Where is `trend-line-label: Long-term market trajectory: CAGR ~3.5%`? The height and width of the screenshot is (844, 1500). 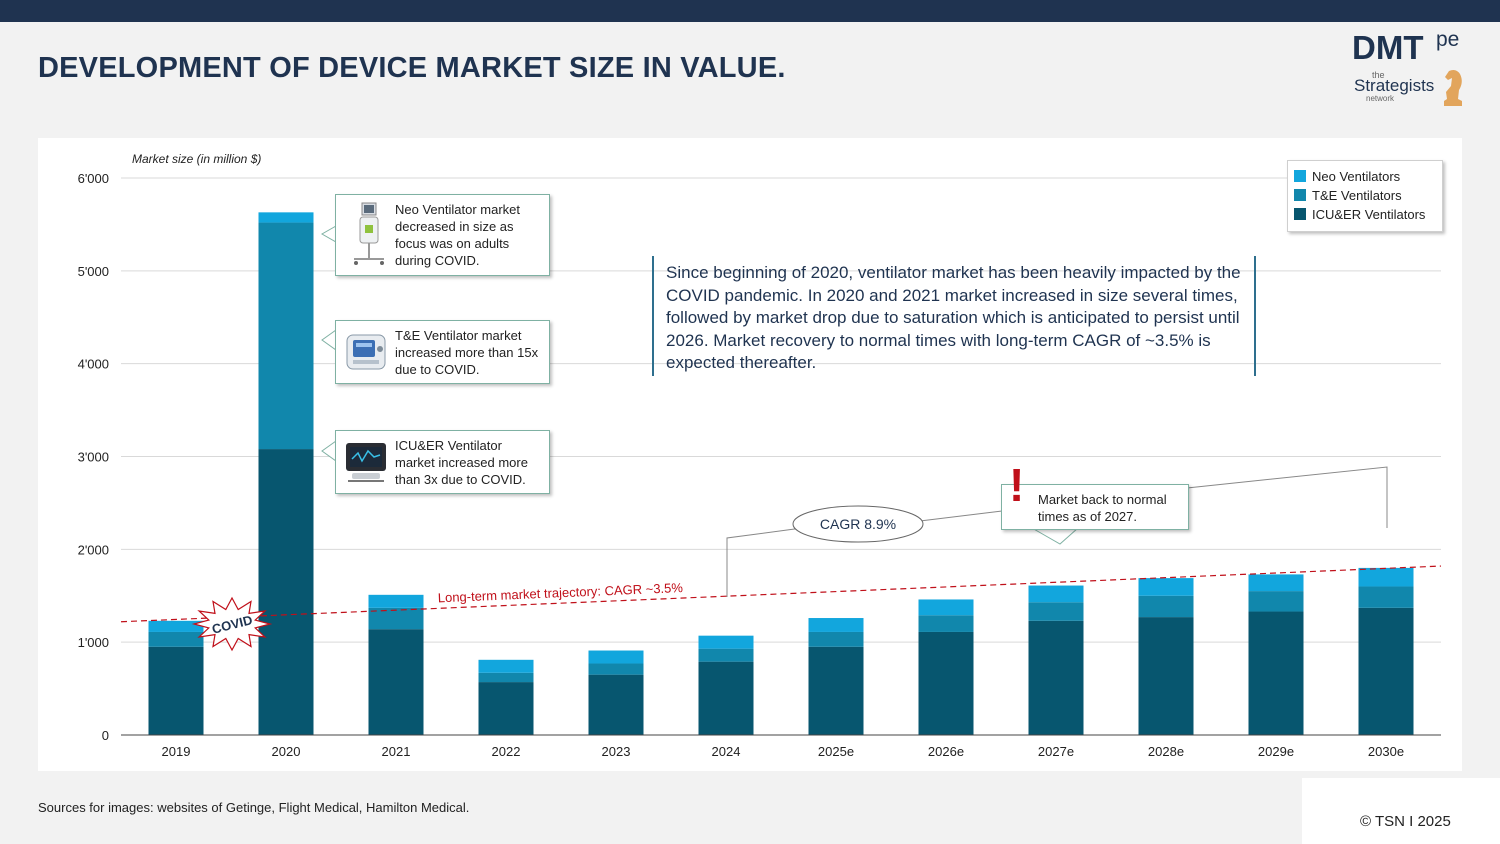 trend-line-label: Long-term market trajectory: CAGR ~3.5% is located at coordinates (560, 592).